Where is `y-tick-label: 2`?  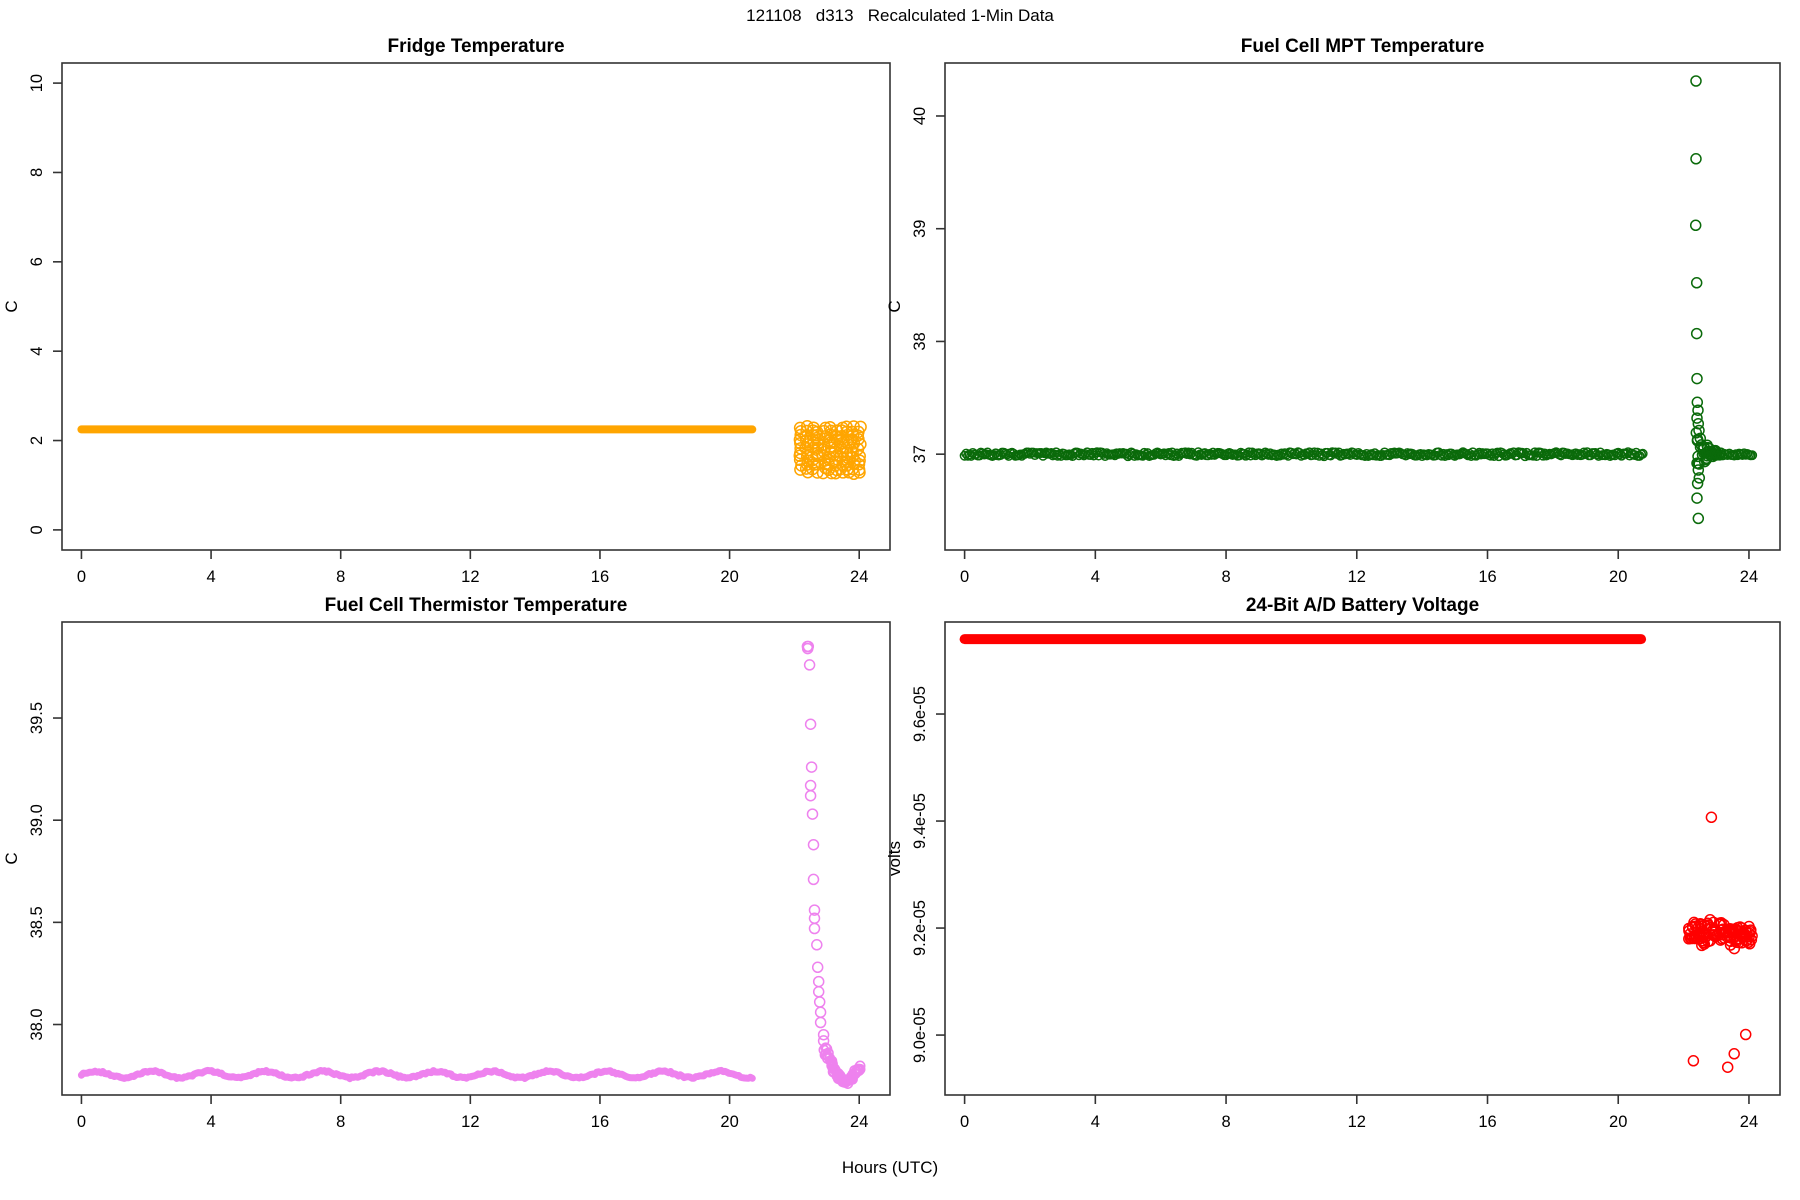
y-tick-label: 2 is located at coordinates (37, 440).